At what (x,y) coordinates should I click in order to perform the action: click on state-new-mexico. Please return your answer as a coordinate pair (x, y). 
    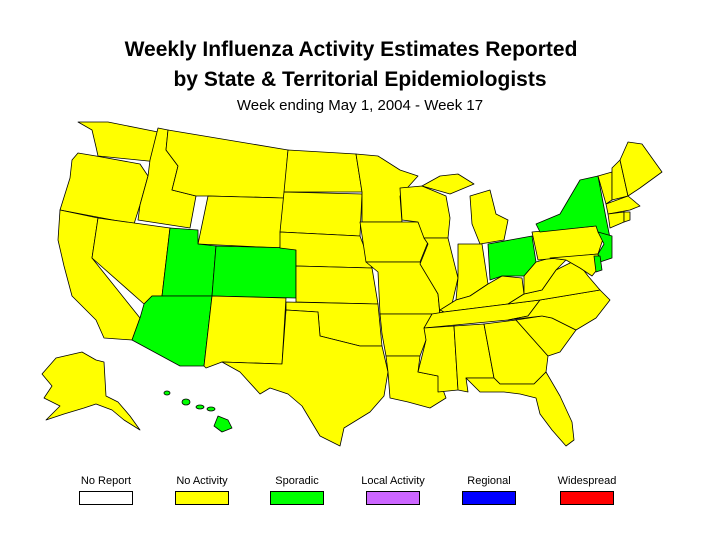
    Looking at the image, I should click on (245, 332).